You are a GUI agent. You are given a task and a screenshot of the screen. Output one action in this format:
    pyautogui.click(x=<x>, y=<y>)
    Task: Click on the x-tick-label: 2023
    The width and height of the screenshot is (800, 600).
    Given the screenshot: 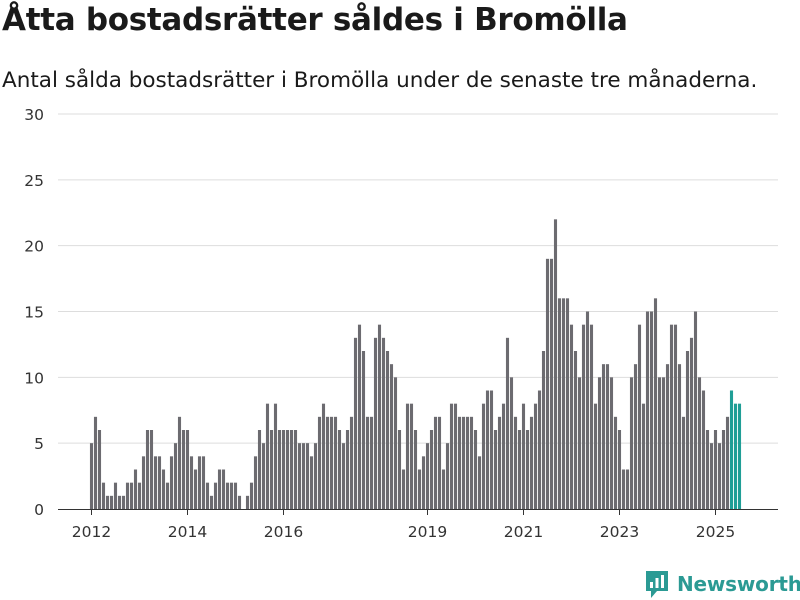 What is the action you would take?
    pyautogui.click(x=619, y=532)
    